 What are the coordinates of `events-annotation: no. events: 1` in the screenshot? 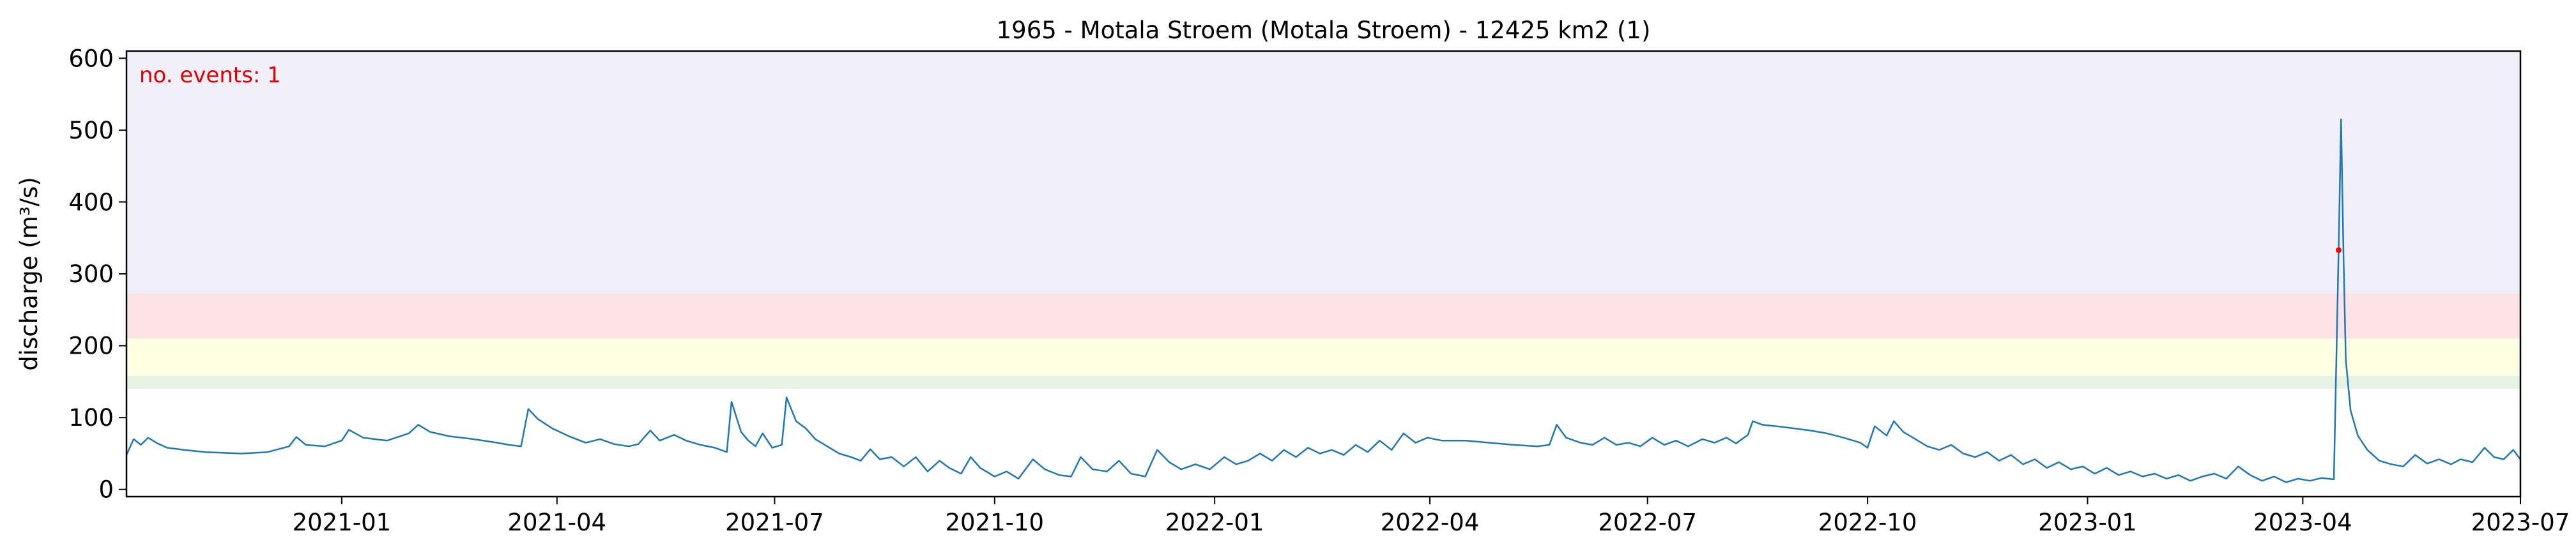 It's located at (210, 75).